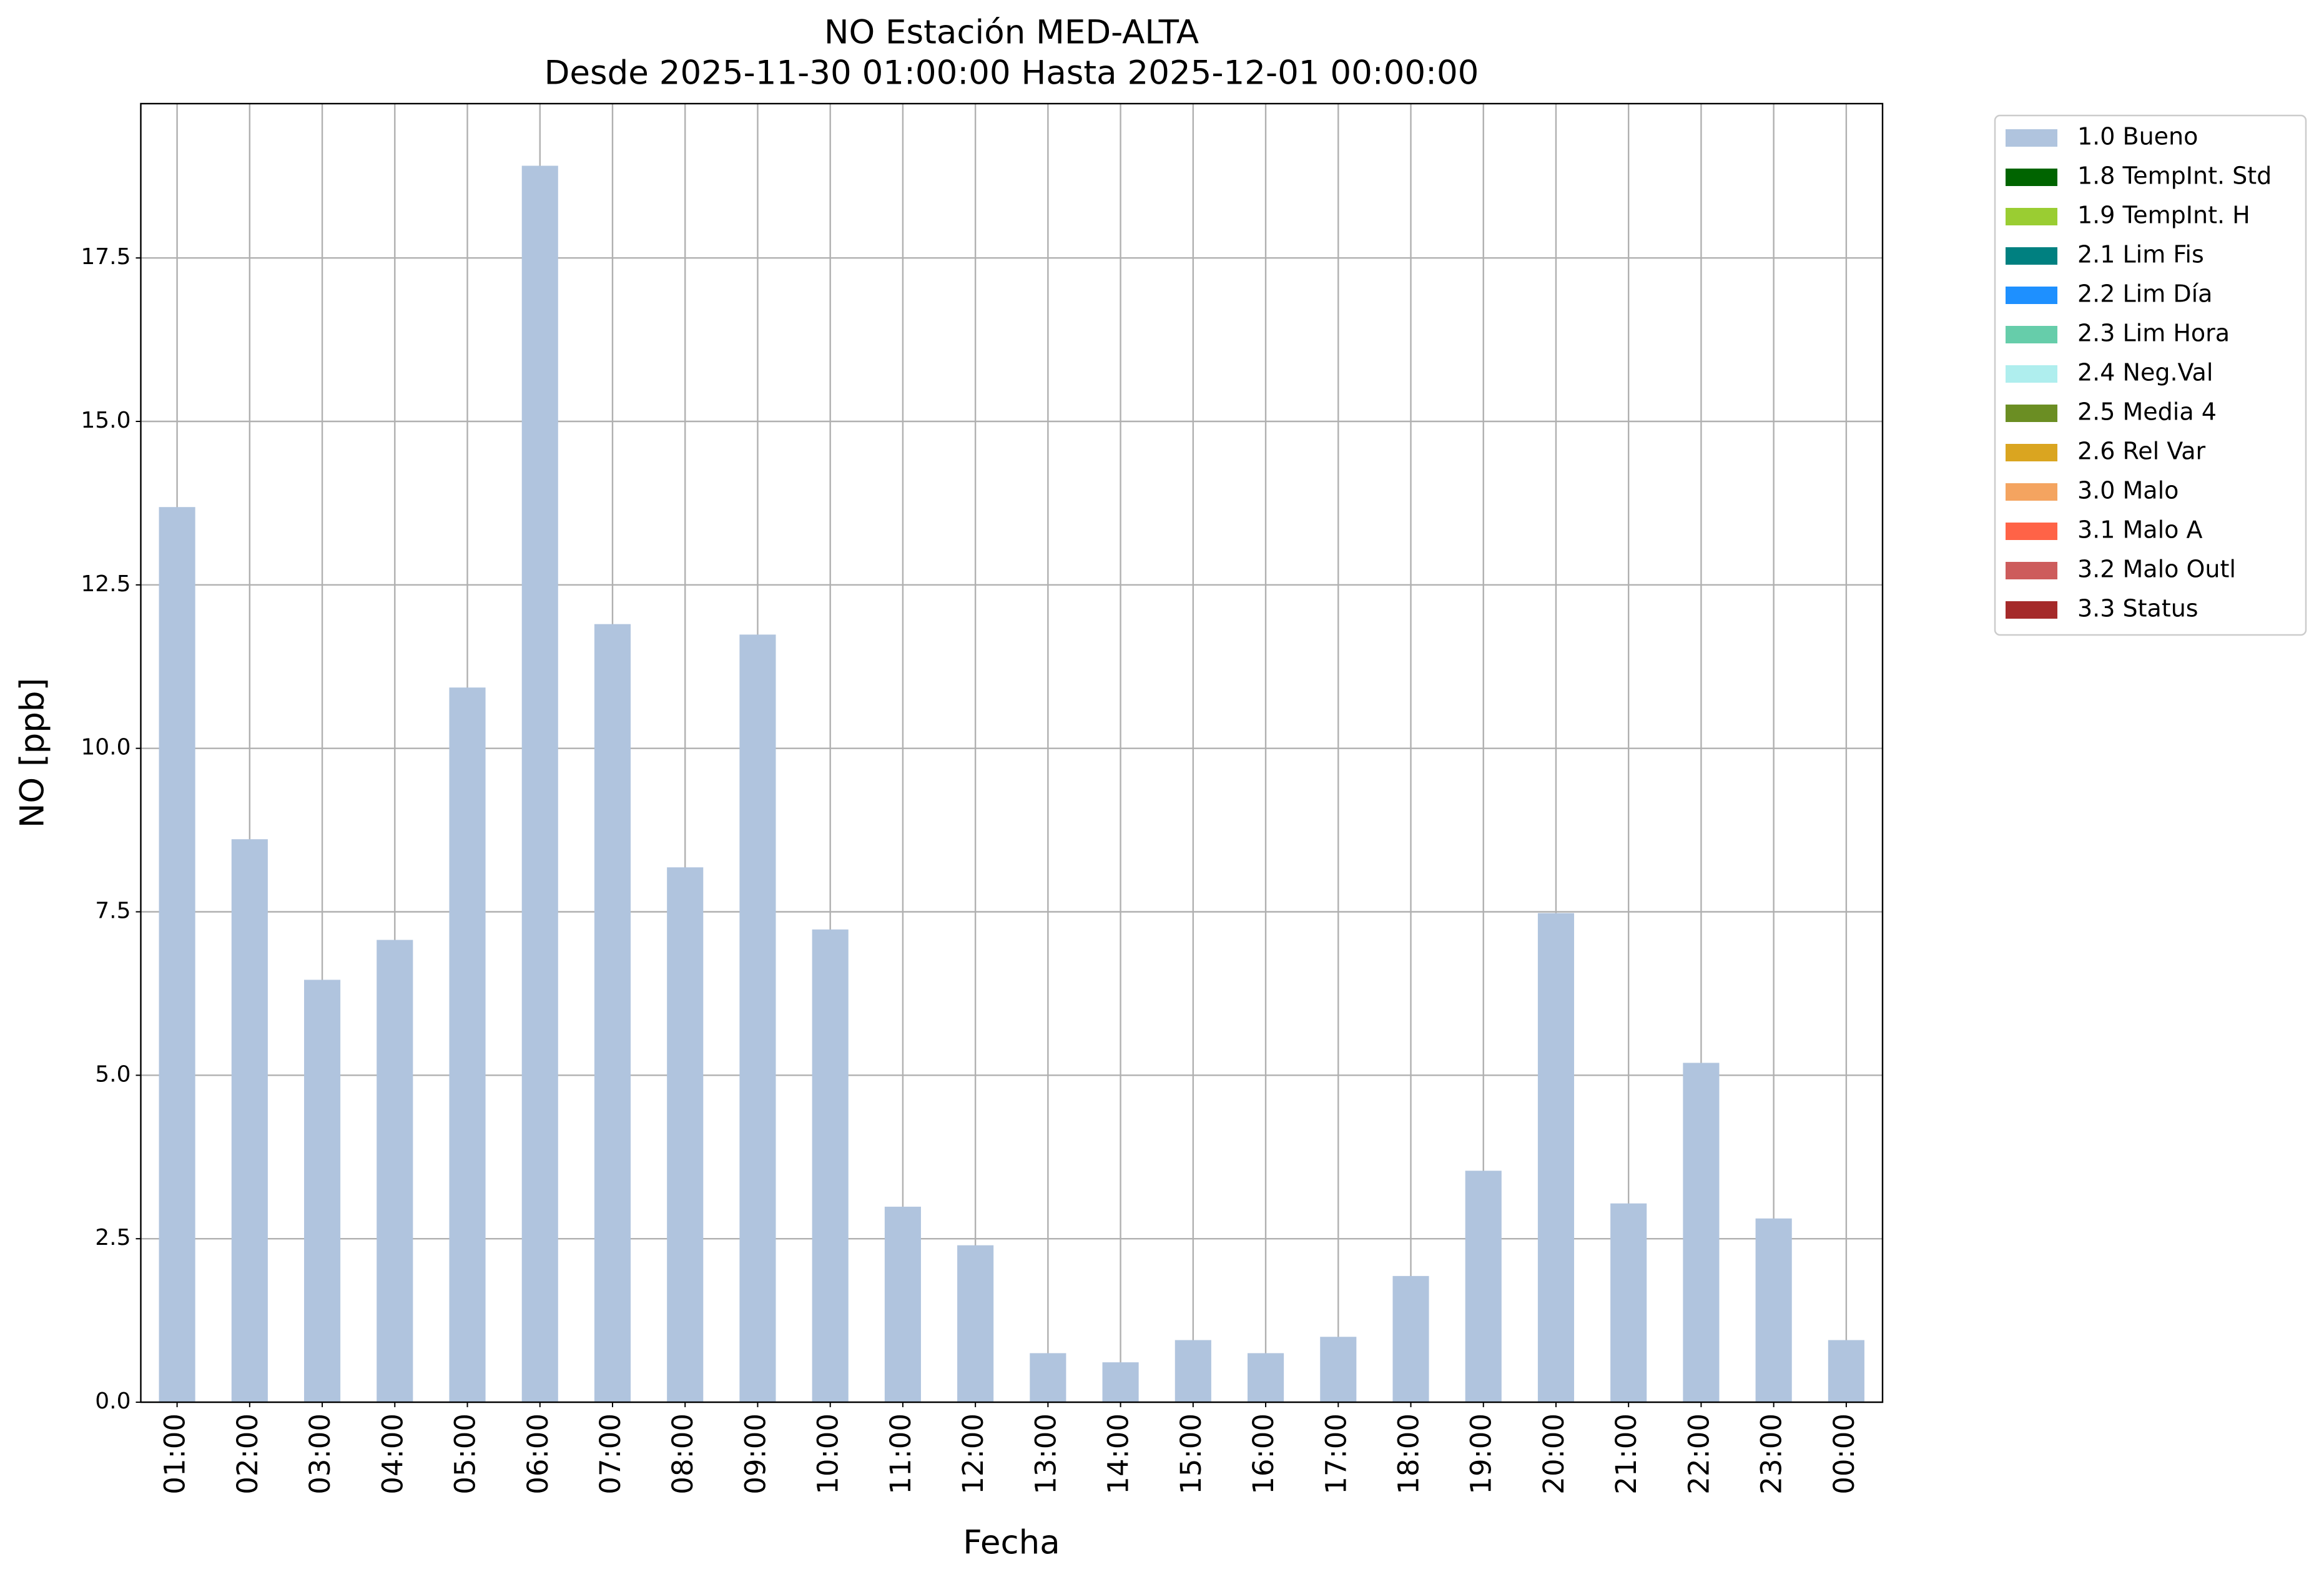 This screenshot has width=2324, height=1582. What do you see at coordinates (1481, 1454) in the screenshot?
I see `x-tick-label: 19:00` at bounding box center [1481, 1454].